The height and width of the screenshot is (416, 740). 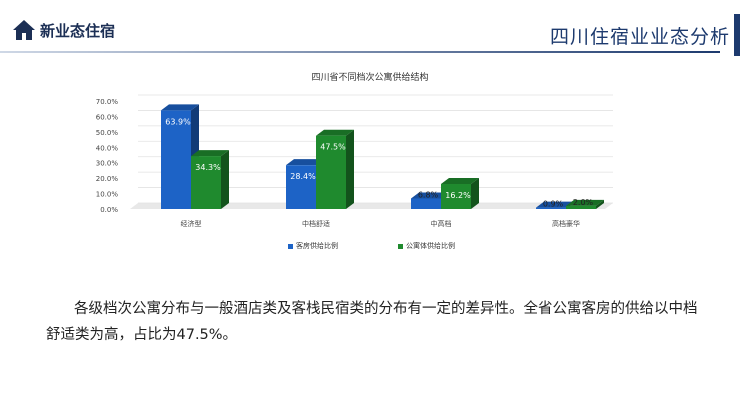 I want to click on home-icon, so click(x=24, y=30).